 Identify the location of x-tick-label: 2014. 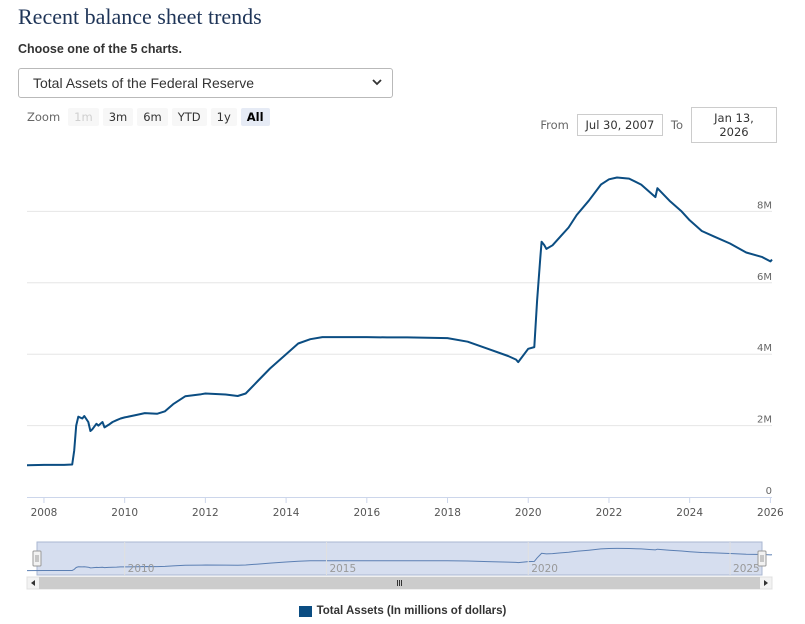
(286, 513).